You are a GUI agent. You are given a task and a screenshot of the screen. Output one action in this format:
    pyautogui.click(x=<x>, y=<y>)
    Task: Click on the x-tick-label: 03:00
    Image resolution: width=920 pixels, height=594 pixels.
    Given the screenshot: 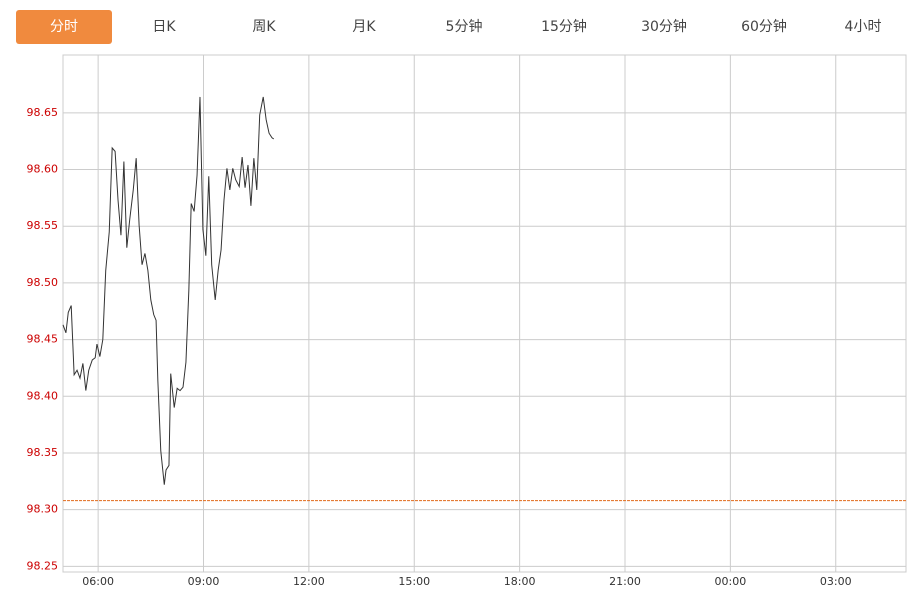 What is the action you would take?
    pyautogui.click(x=836, y=581)
    